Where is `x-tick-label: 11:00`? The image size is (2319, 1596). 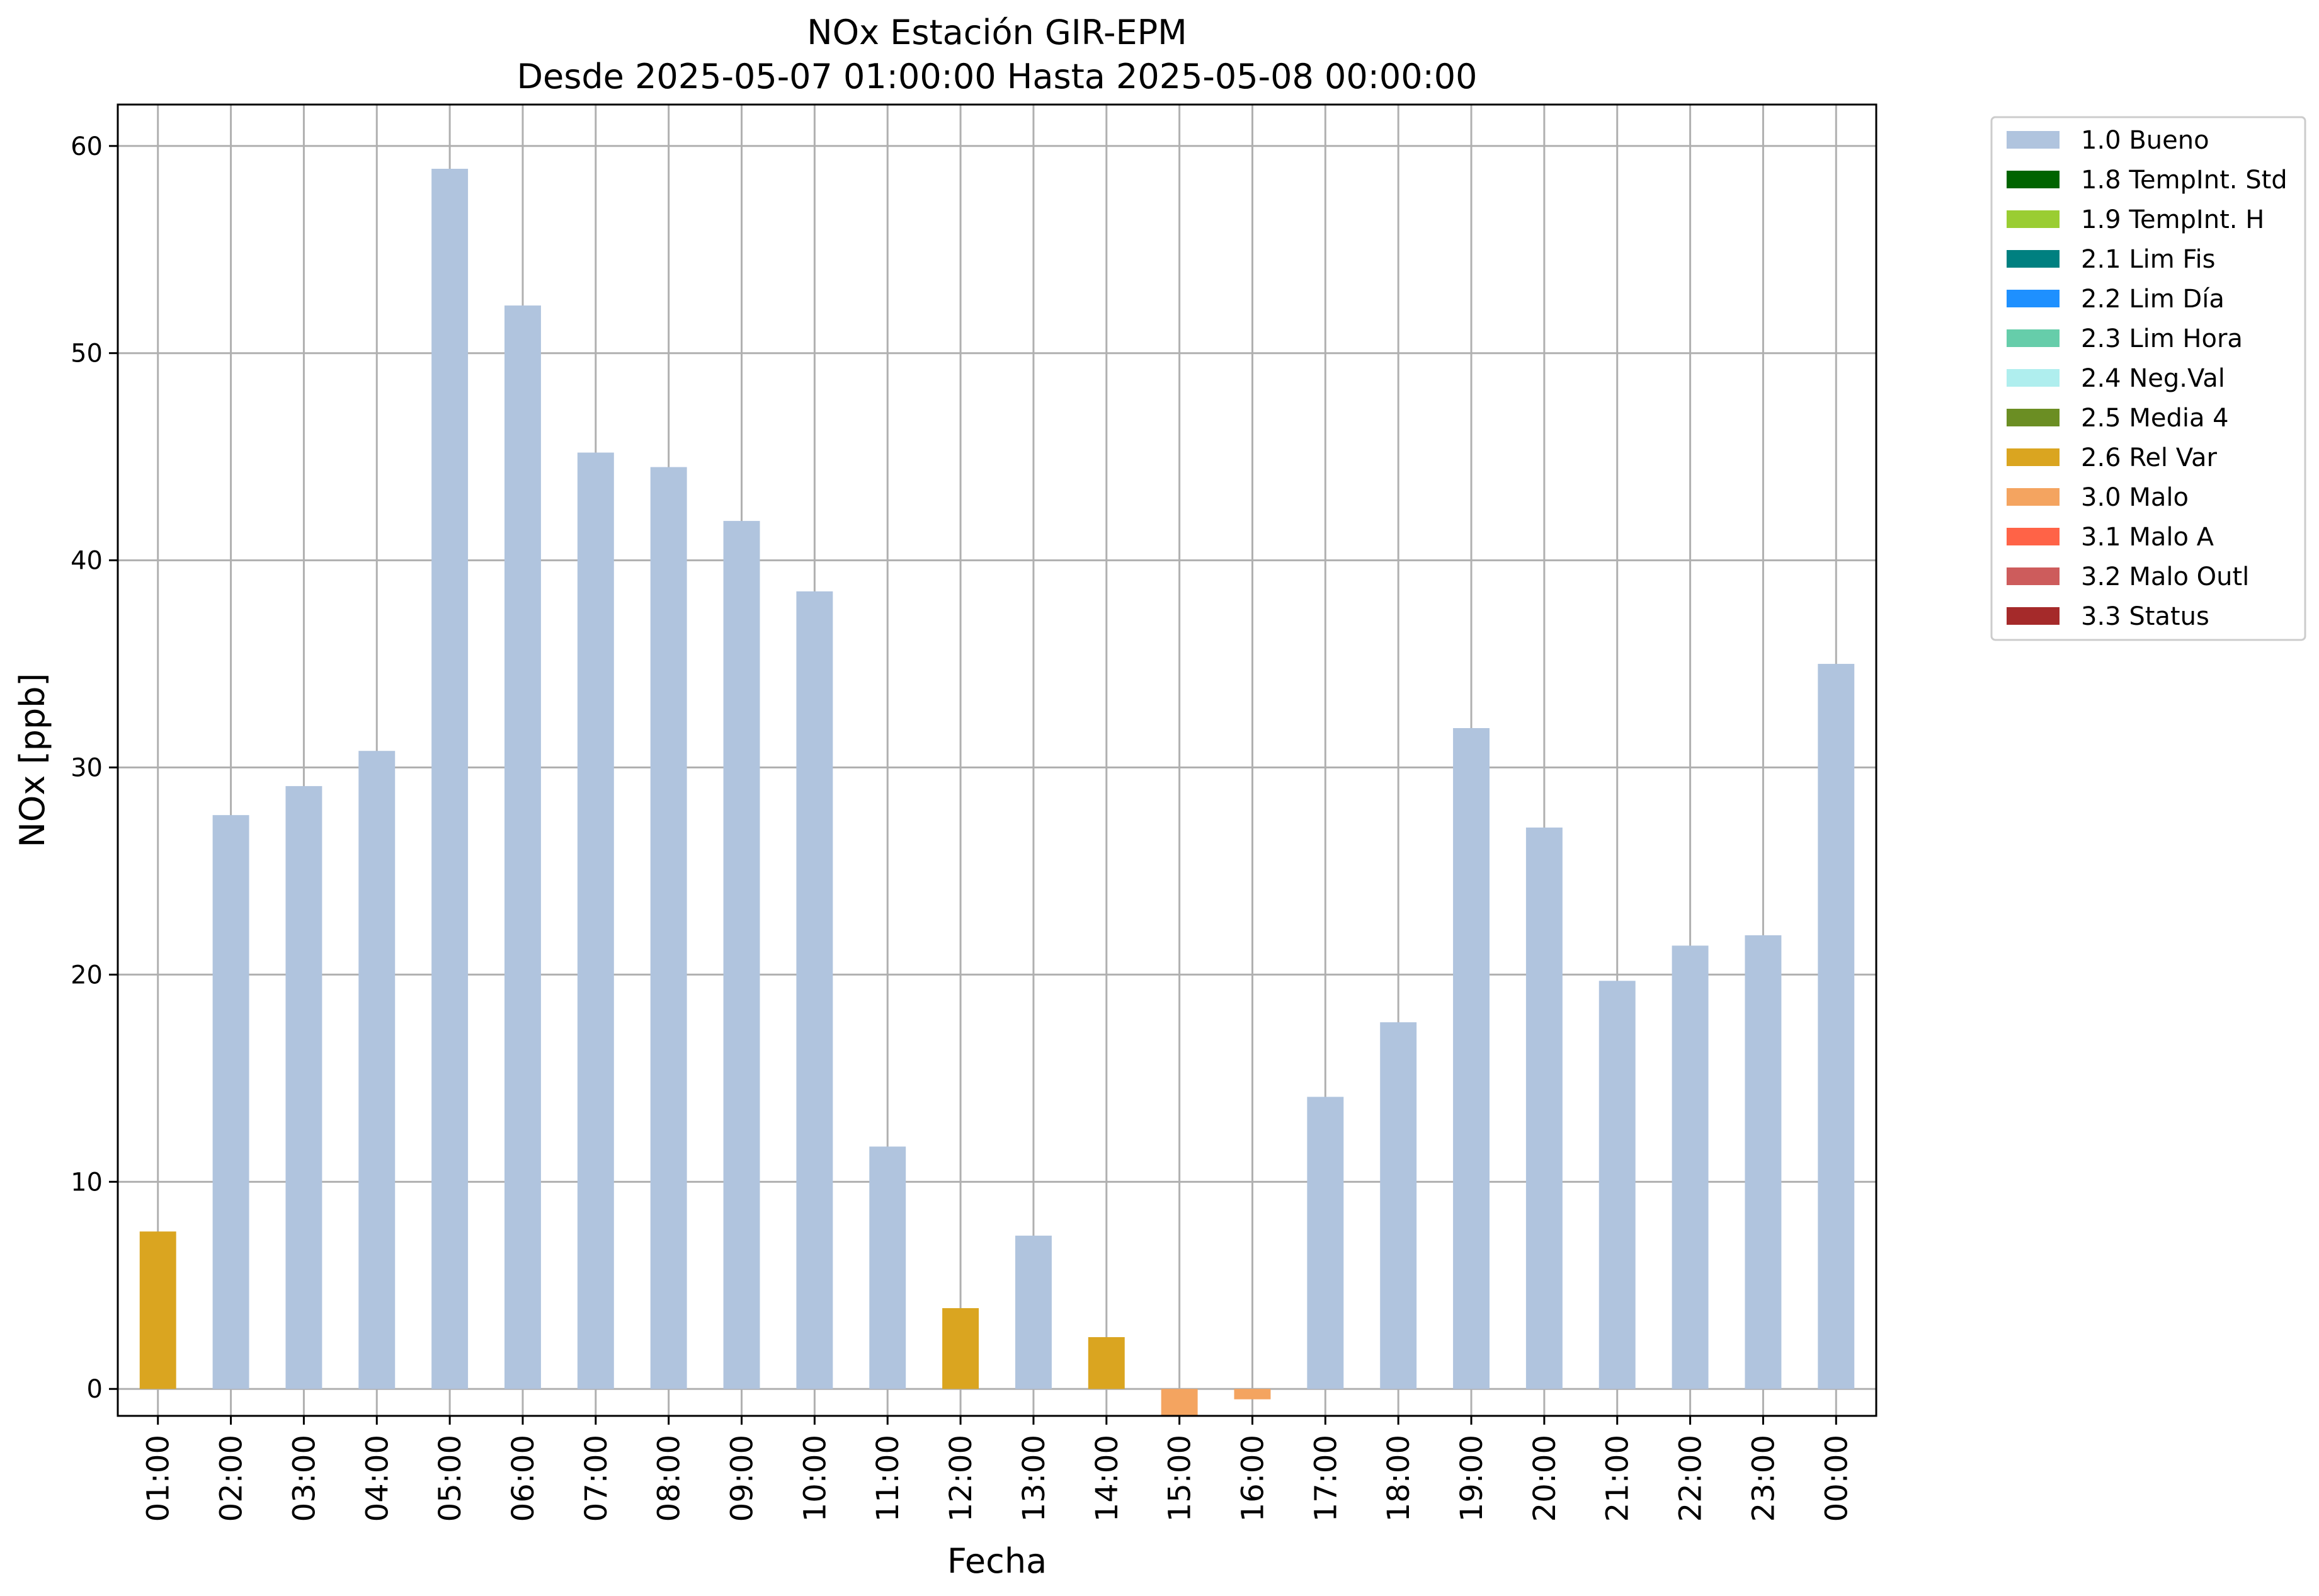
x-tick-label: 11:00 is located at coordinates (888, 1478).